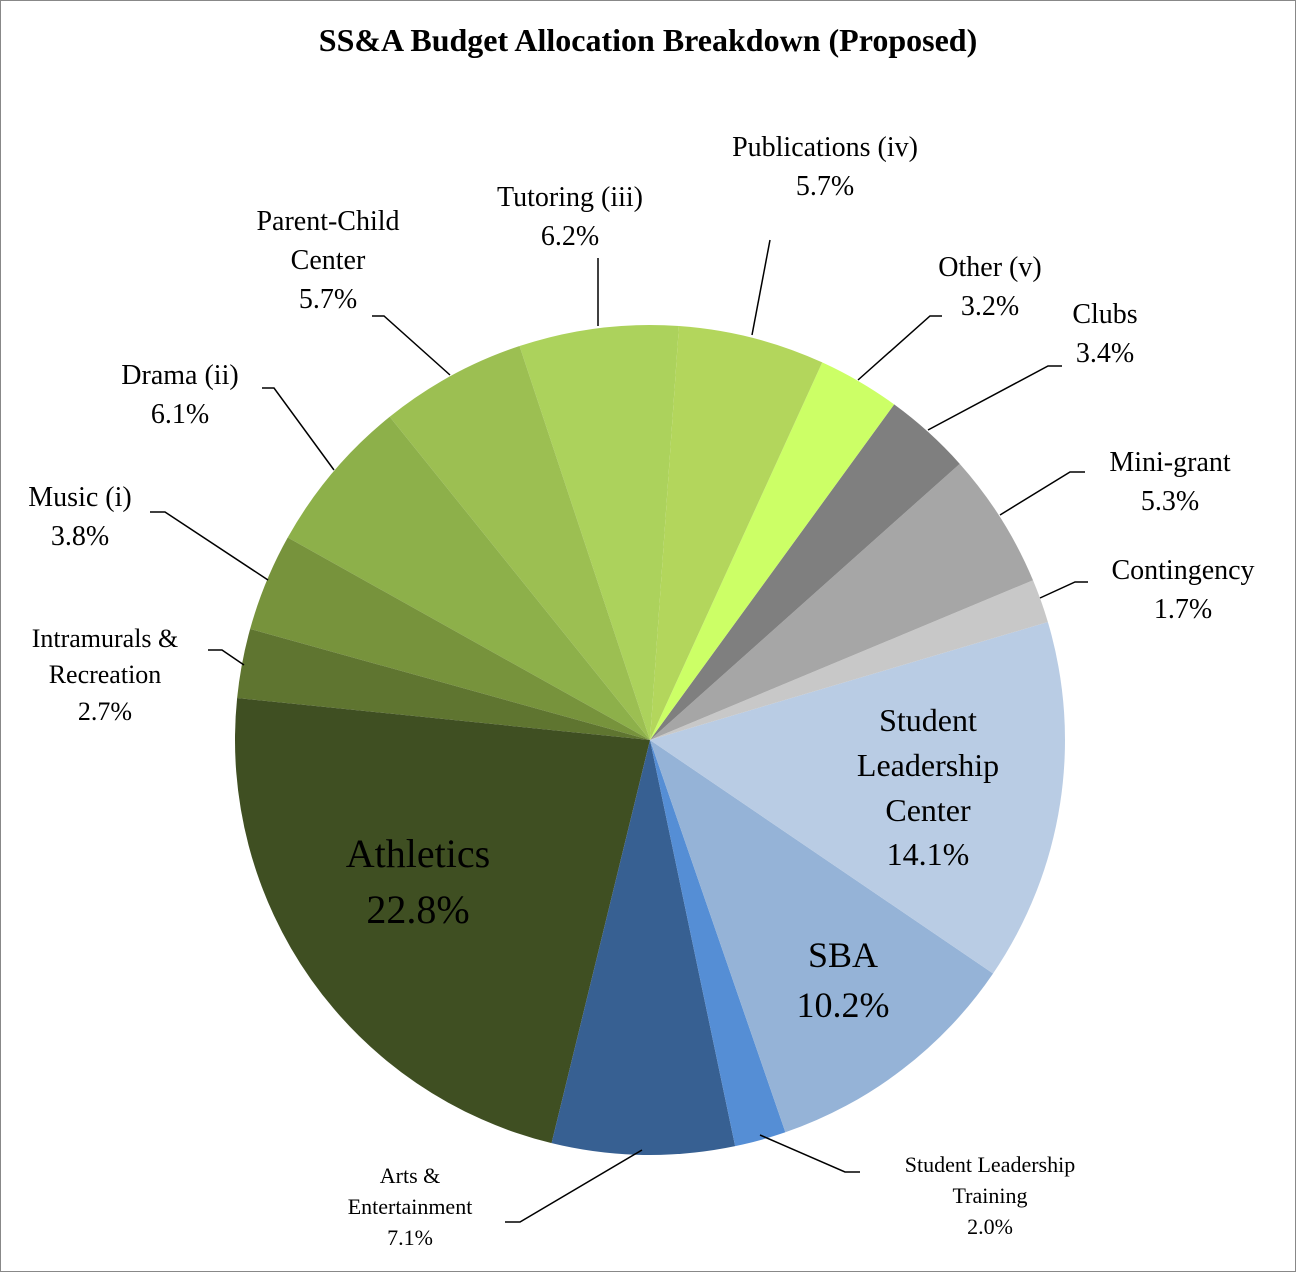  I want to click on slice-label: Intramurals & Recreation 2.7%, so click(105, 675).